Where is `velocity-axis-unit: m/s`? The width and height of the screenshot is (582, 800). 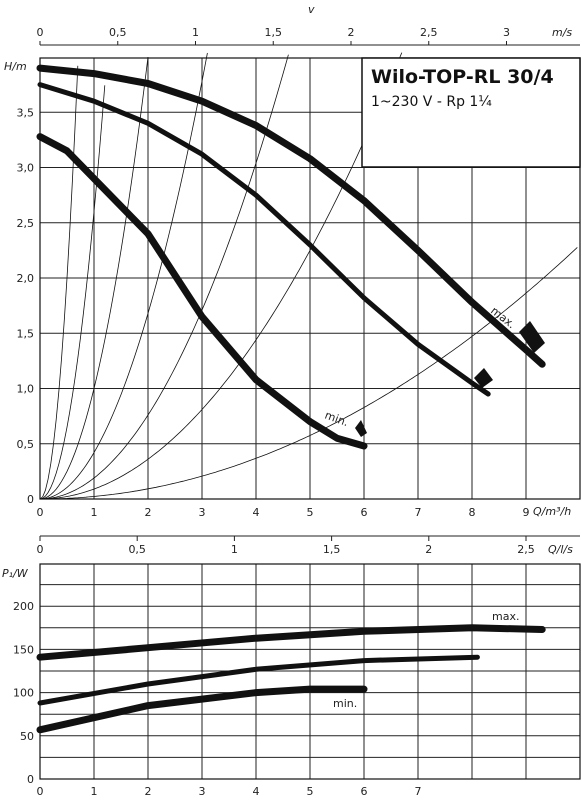 velocity-axis-unit: m/s is located at coordinates (562, 32).